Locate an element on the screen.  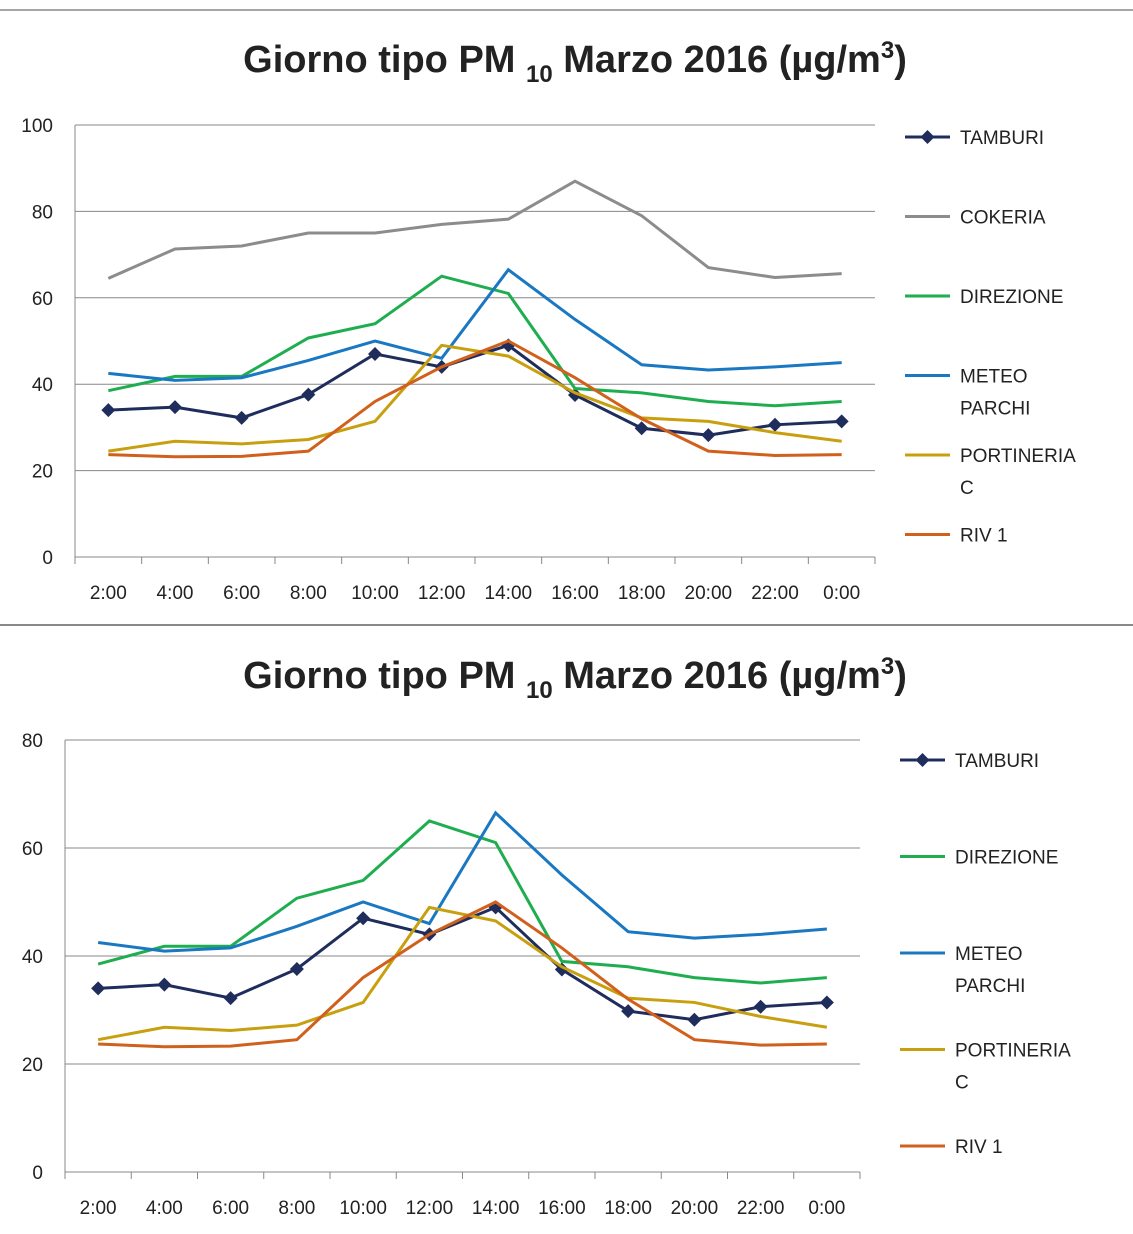
legend-label: COKERIA is located at coordinates (1003, 218).